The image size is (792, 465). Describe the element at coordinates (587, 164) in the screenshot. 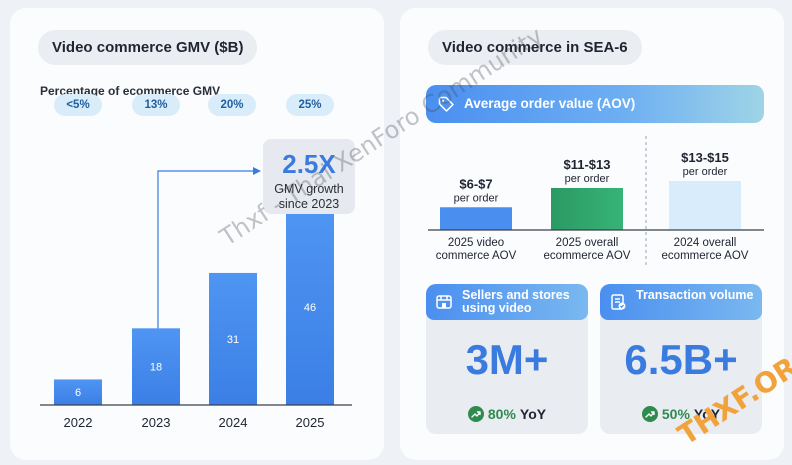

I see `aov-value-label: $11-$13` at that location.